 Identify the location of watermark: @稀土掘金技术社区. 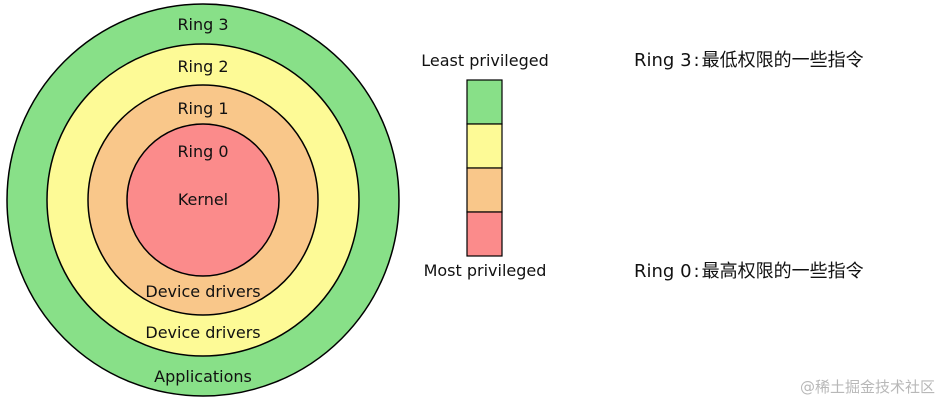
(867, 387).